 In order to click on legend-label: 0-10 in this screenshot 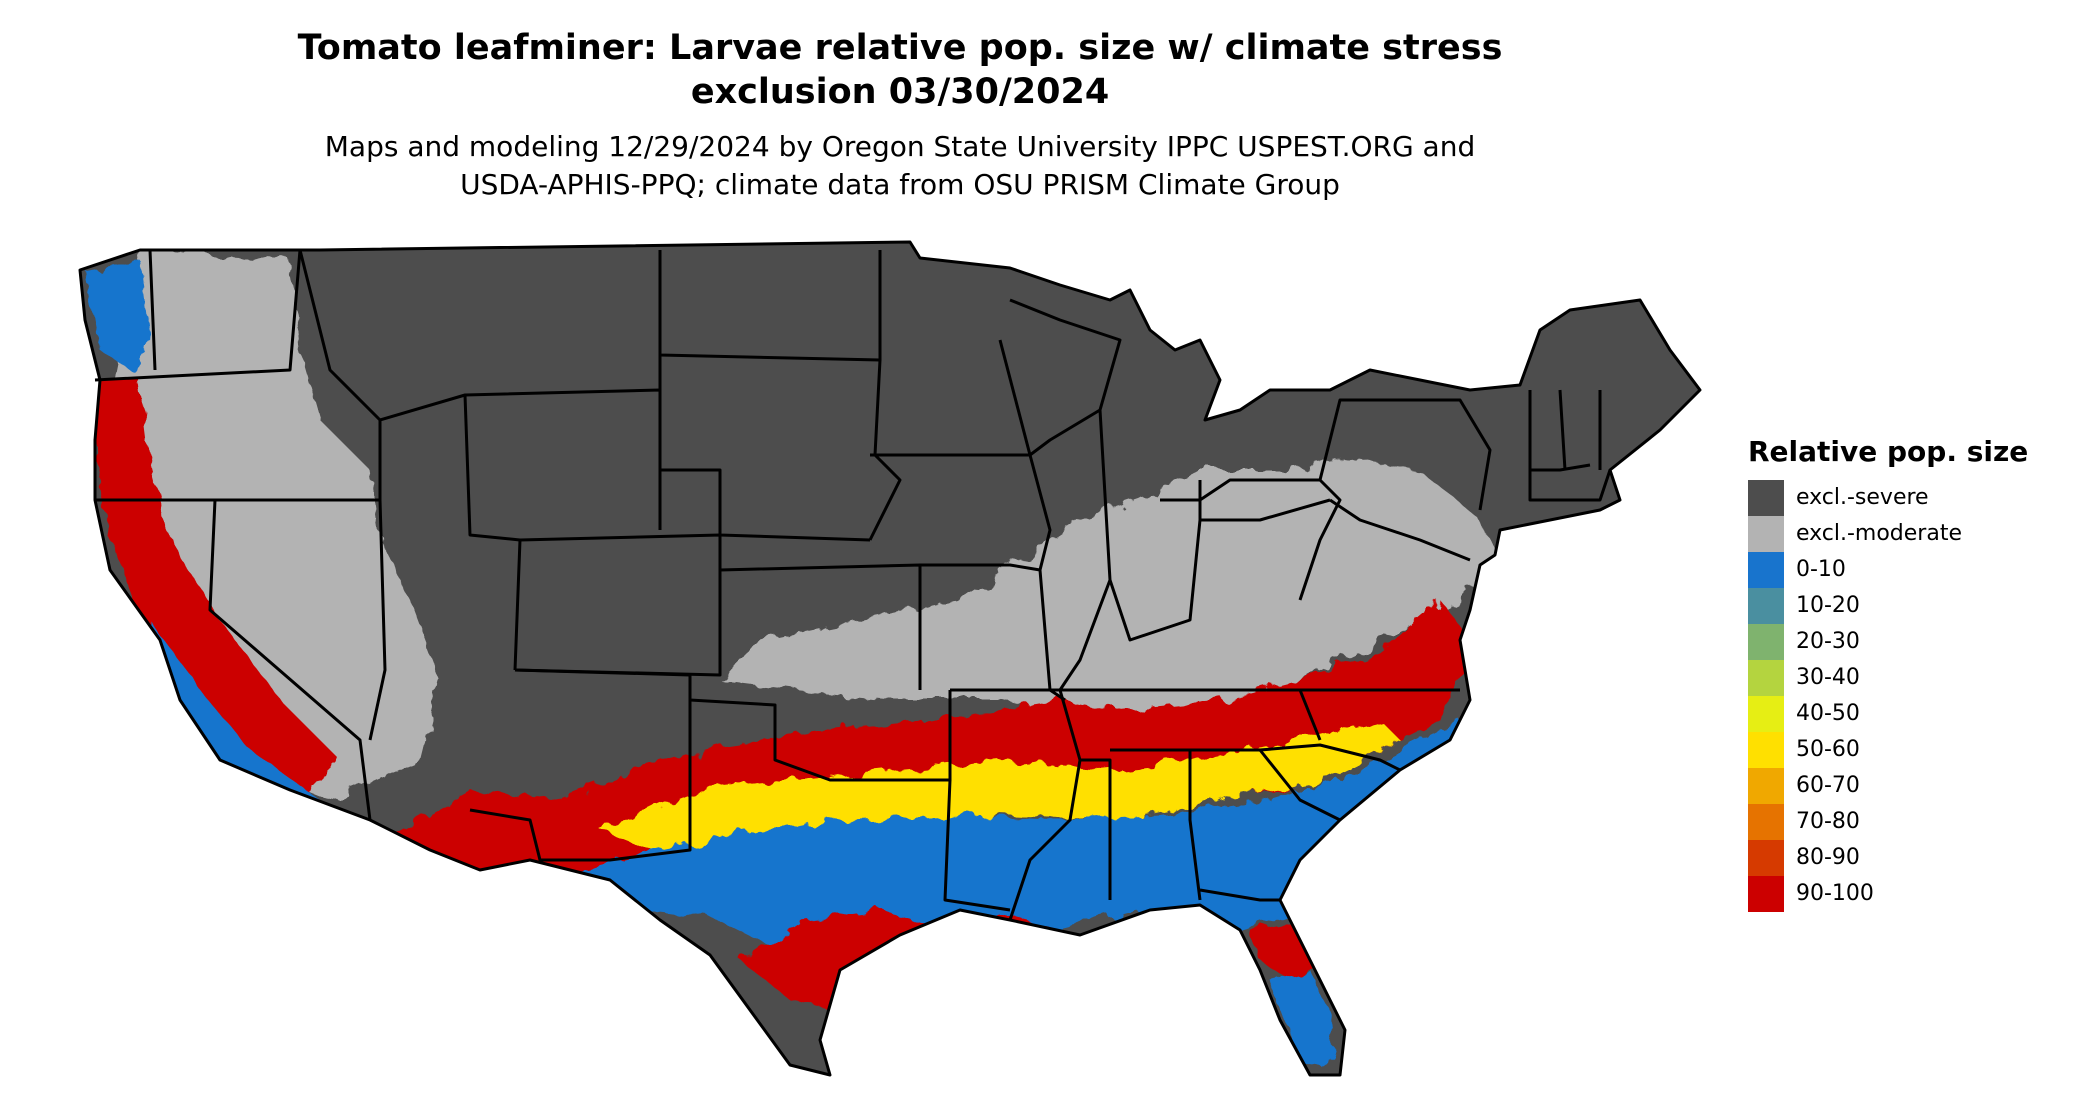, I will do `click(1821, 569)`.